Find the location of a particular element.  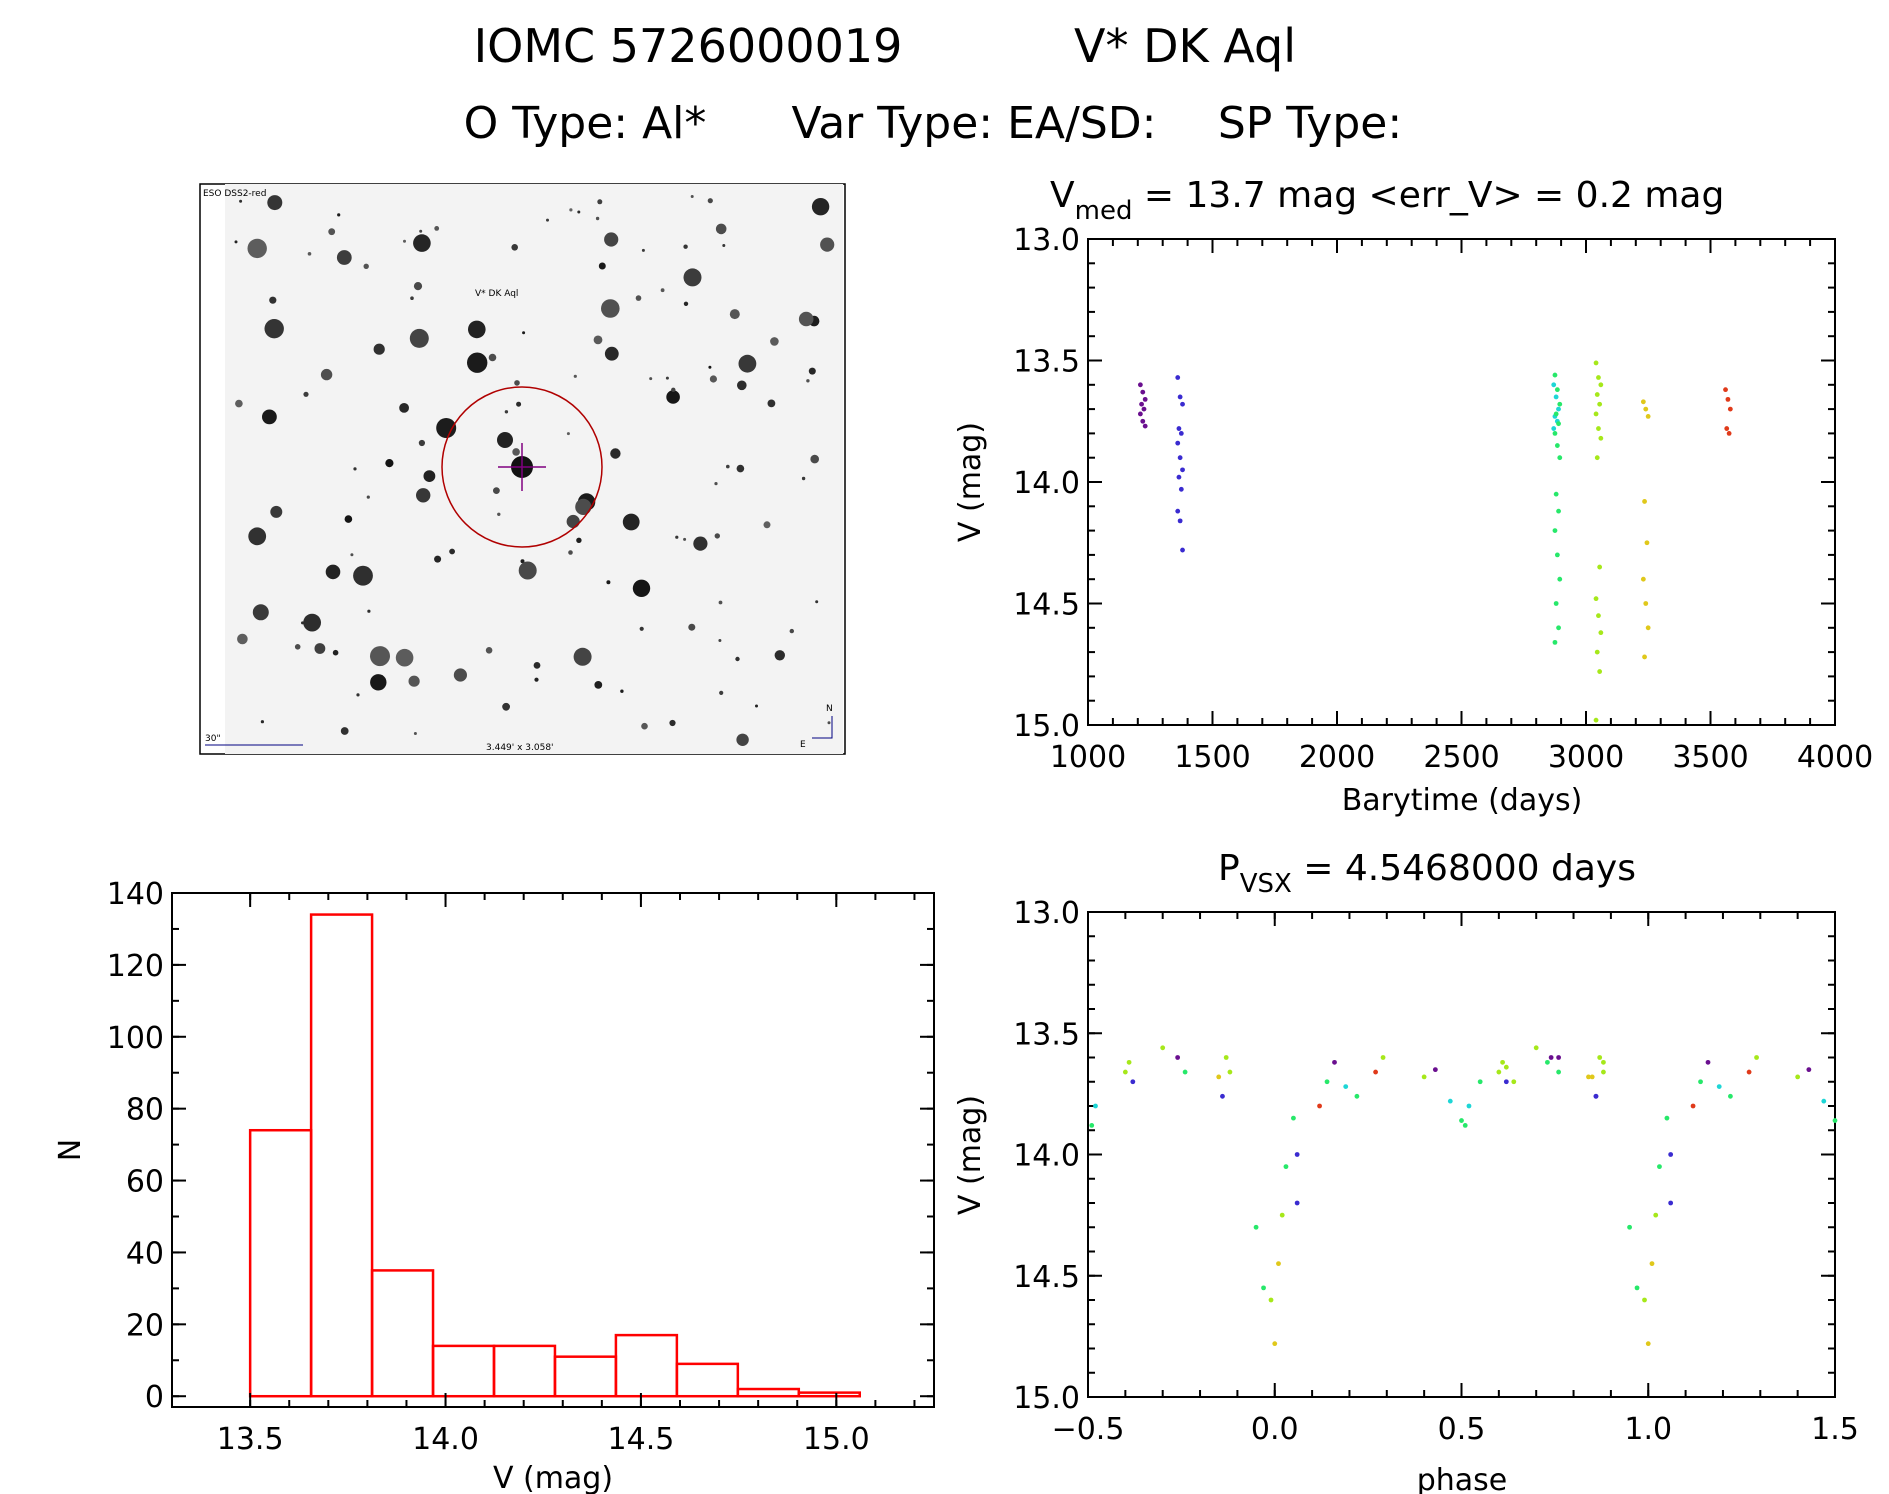

phased-xtick-label: 0.5 is located at coordinates (1462, 1429).